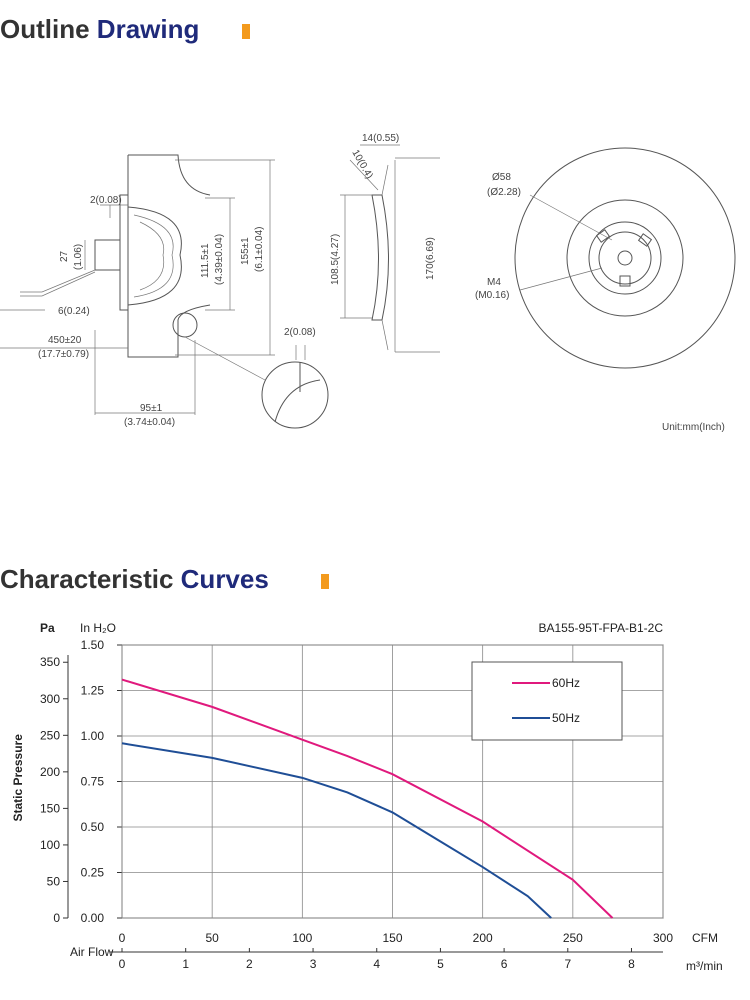 This screenshot has height=1000, width=750. What do you see at coordinates (566, 683) in the screenshot?
I see `legend-label: 60Hz` at bounding box center [566, 683].